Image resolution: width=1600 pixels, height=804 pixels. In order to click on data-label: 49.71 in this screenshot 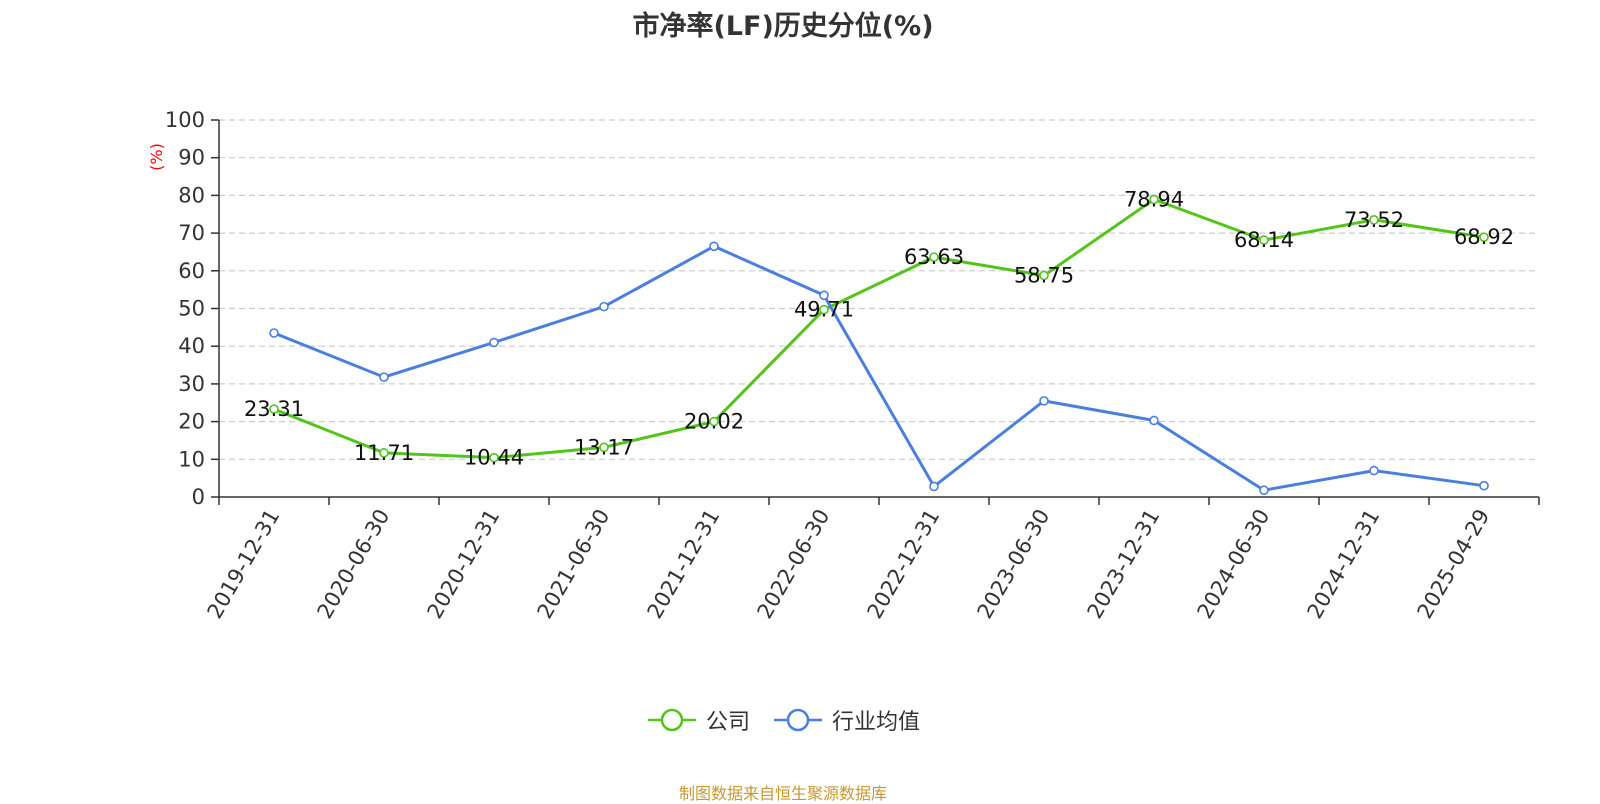, I will do `click(824, 310)`.